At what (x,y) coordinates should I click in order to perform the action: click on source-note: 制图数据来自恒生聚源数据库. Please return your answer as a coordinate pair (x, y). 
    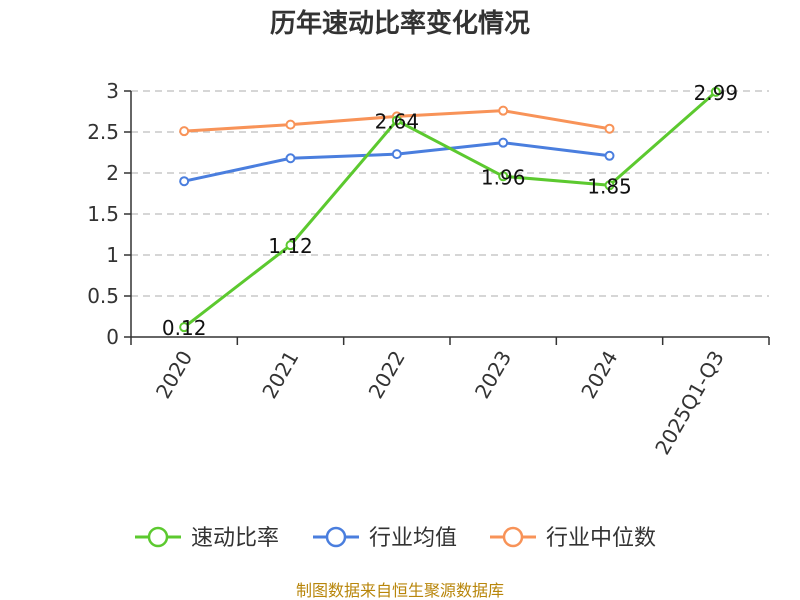
    Looking at the image, I should click on (400, 590).